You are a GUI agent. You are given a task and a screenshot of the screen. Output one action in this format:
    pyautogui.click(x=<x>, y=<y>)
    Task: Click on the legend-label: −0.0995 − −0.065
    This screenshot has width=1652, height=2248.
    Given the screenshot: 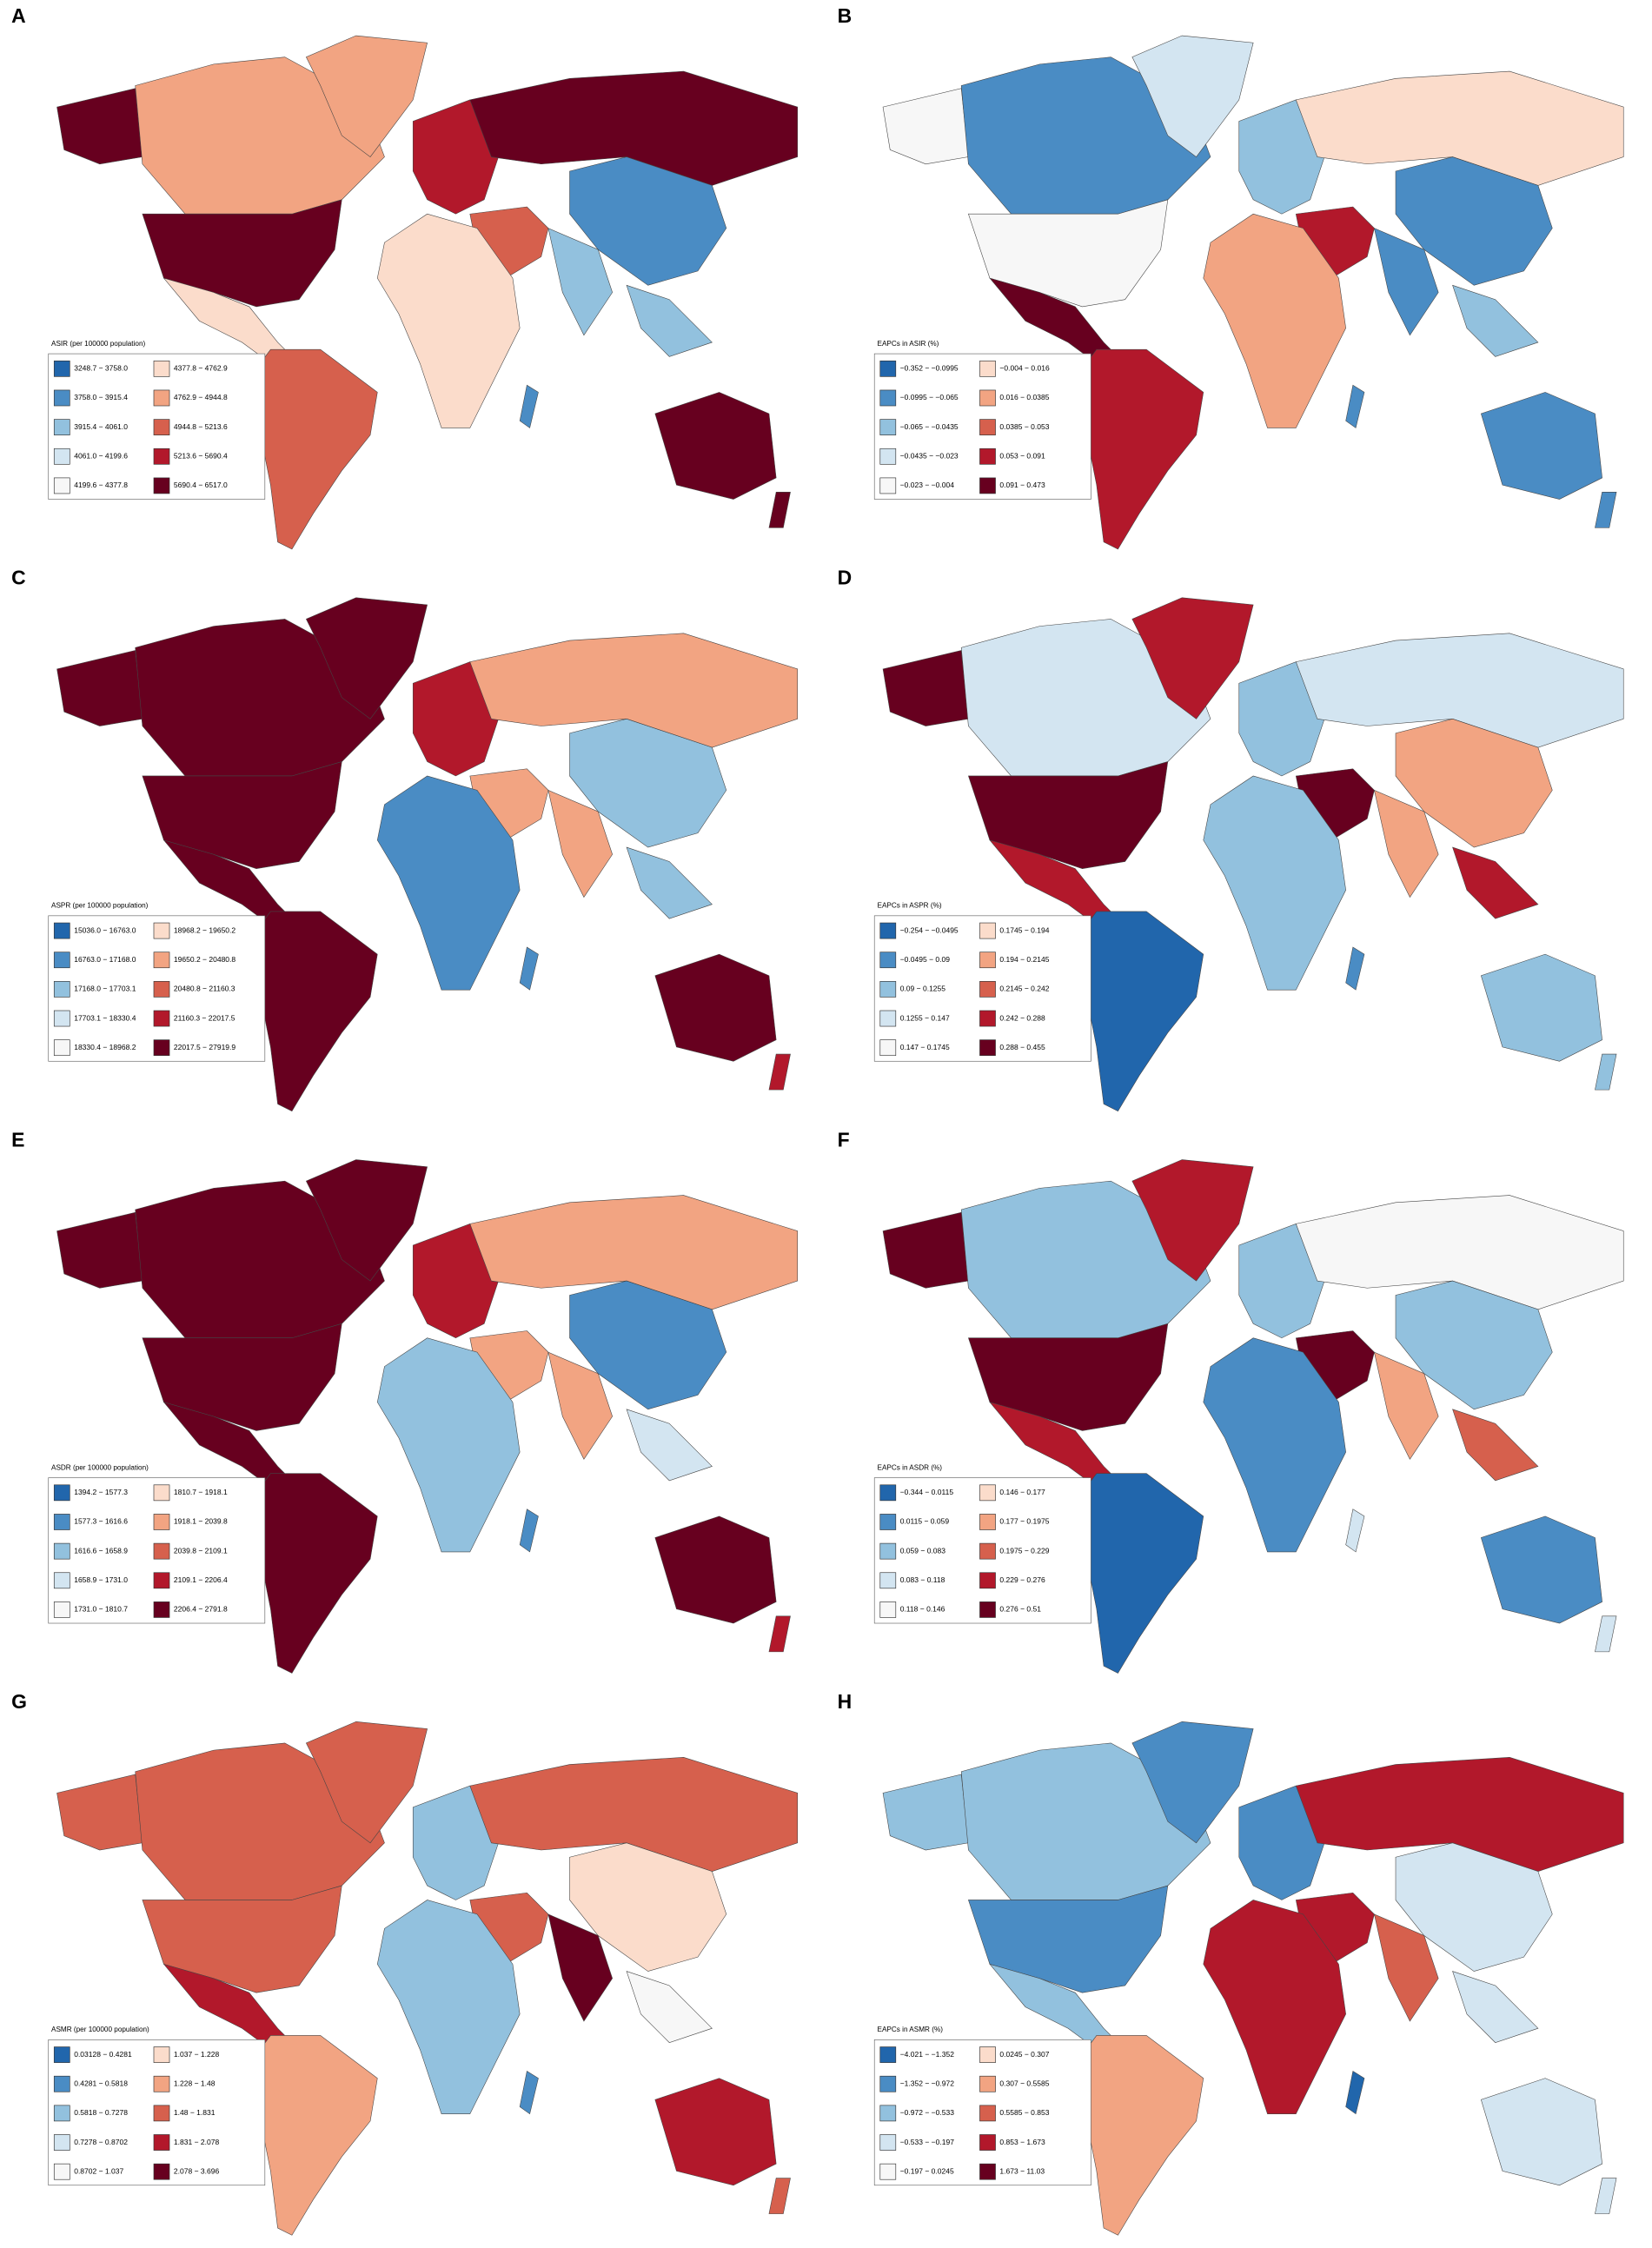 What is the action you would take?
    pyautogui.click(x=930, y=397)
    